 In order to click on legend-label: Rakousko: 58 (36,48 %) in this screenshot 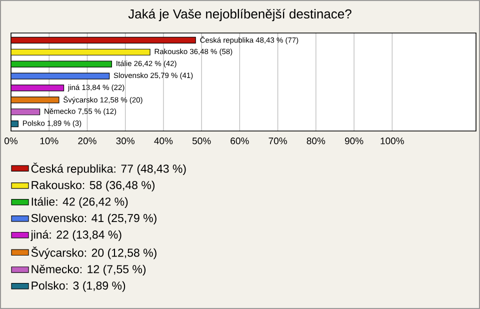, I will do `click(93, 186)`.